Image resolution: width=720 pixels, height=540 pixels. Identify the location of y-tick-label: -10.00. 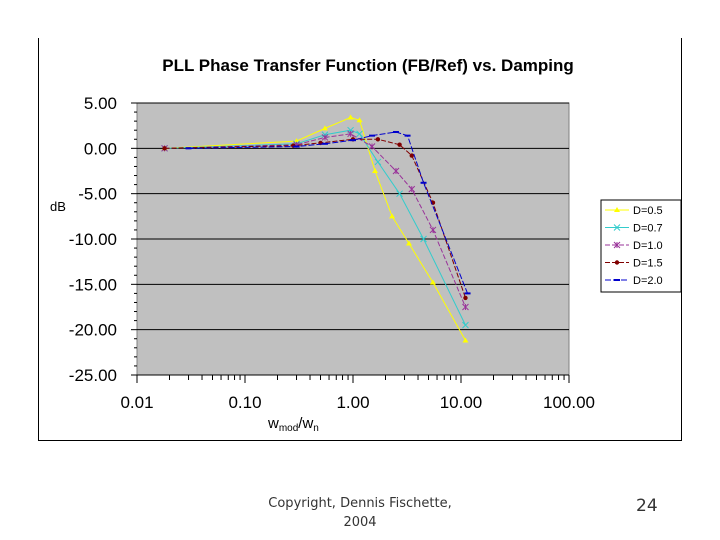
(93, 239).